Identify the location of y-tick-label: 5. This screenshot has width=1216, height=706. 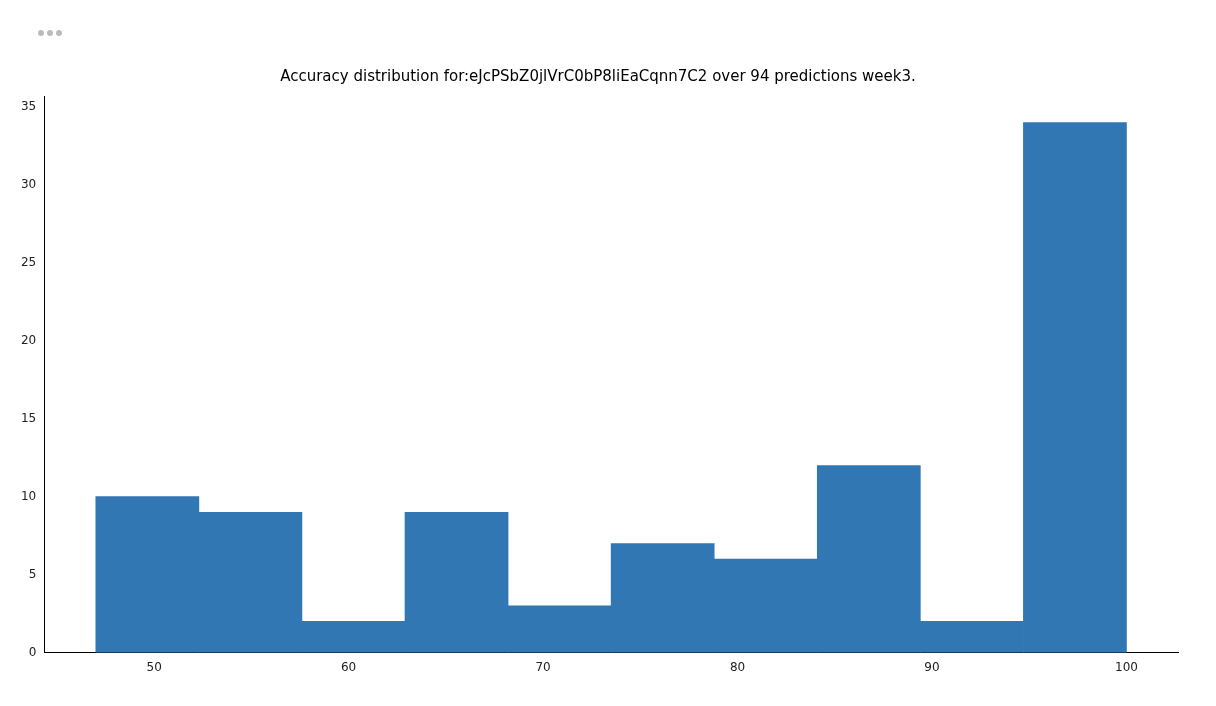
(32, 573).